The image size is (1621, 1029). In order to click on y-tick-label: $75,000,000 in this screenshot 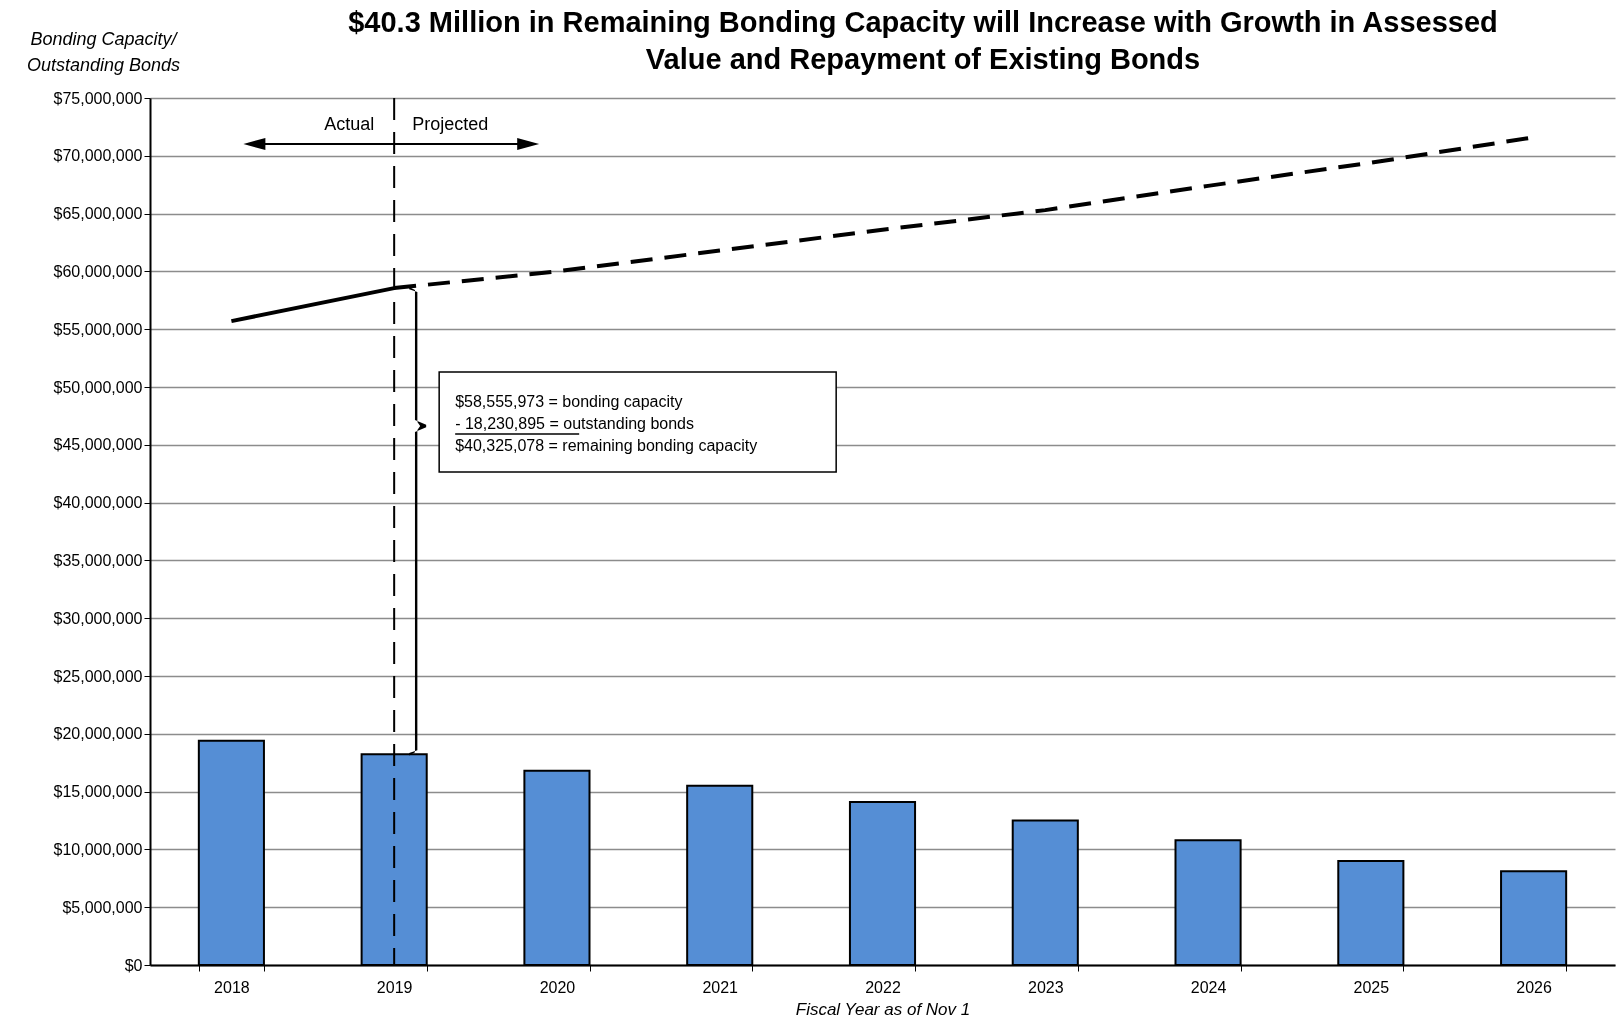, I will do `click(98, 98)`.